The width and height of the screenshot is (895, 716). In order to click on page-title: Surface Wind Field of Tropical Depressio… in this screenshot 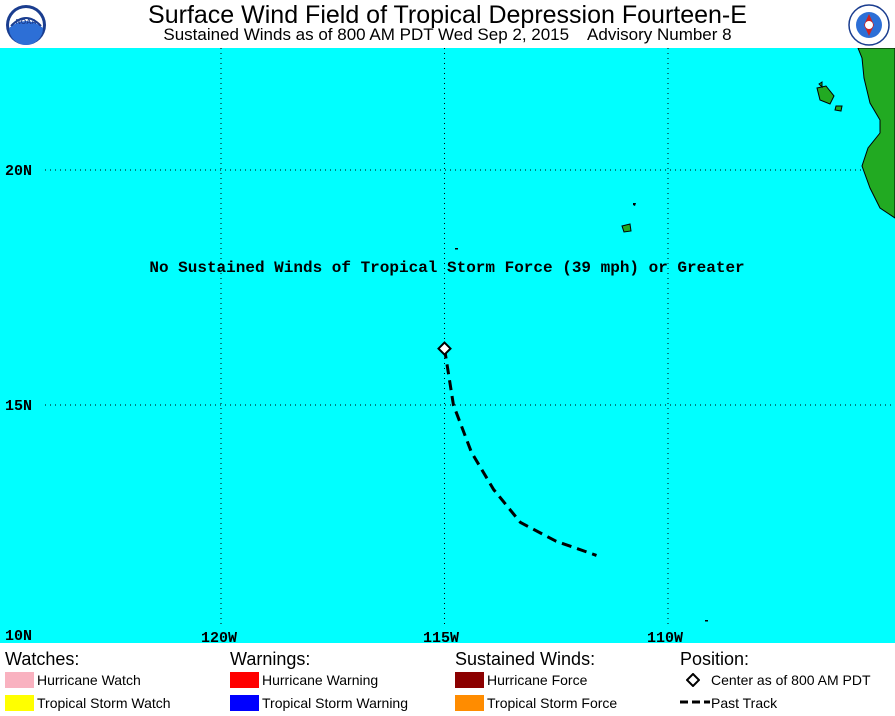, I will do `click(447, 15)`.